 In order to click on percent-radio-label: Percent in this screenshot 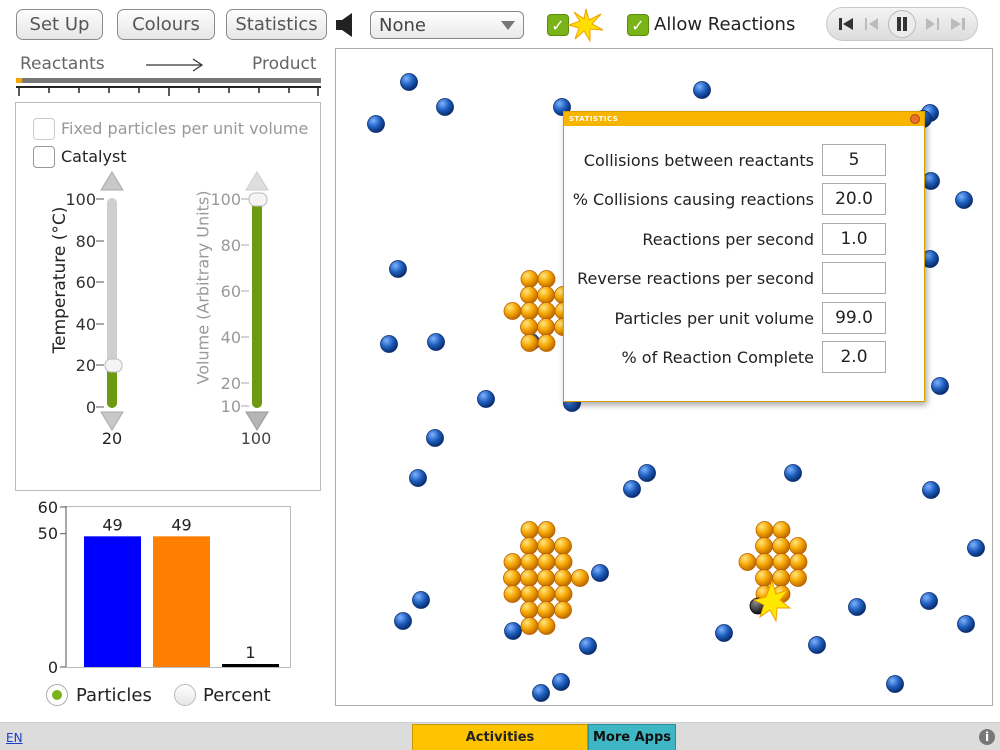, I will do `click(237, 695)`.